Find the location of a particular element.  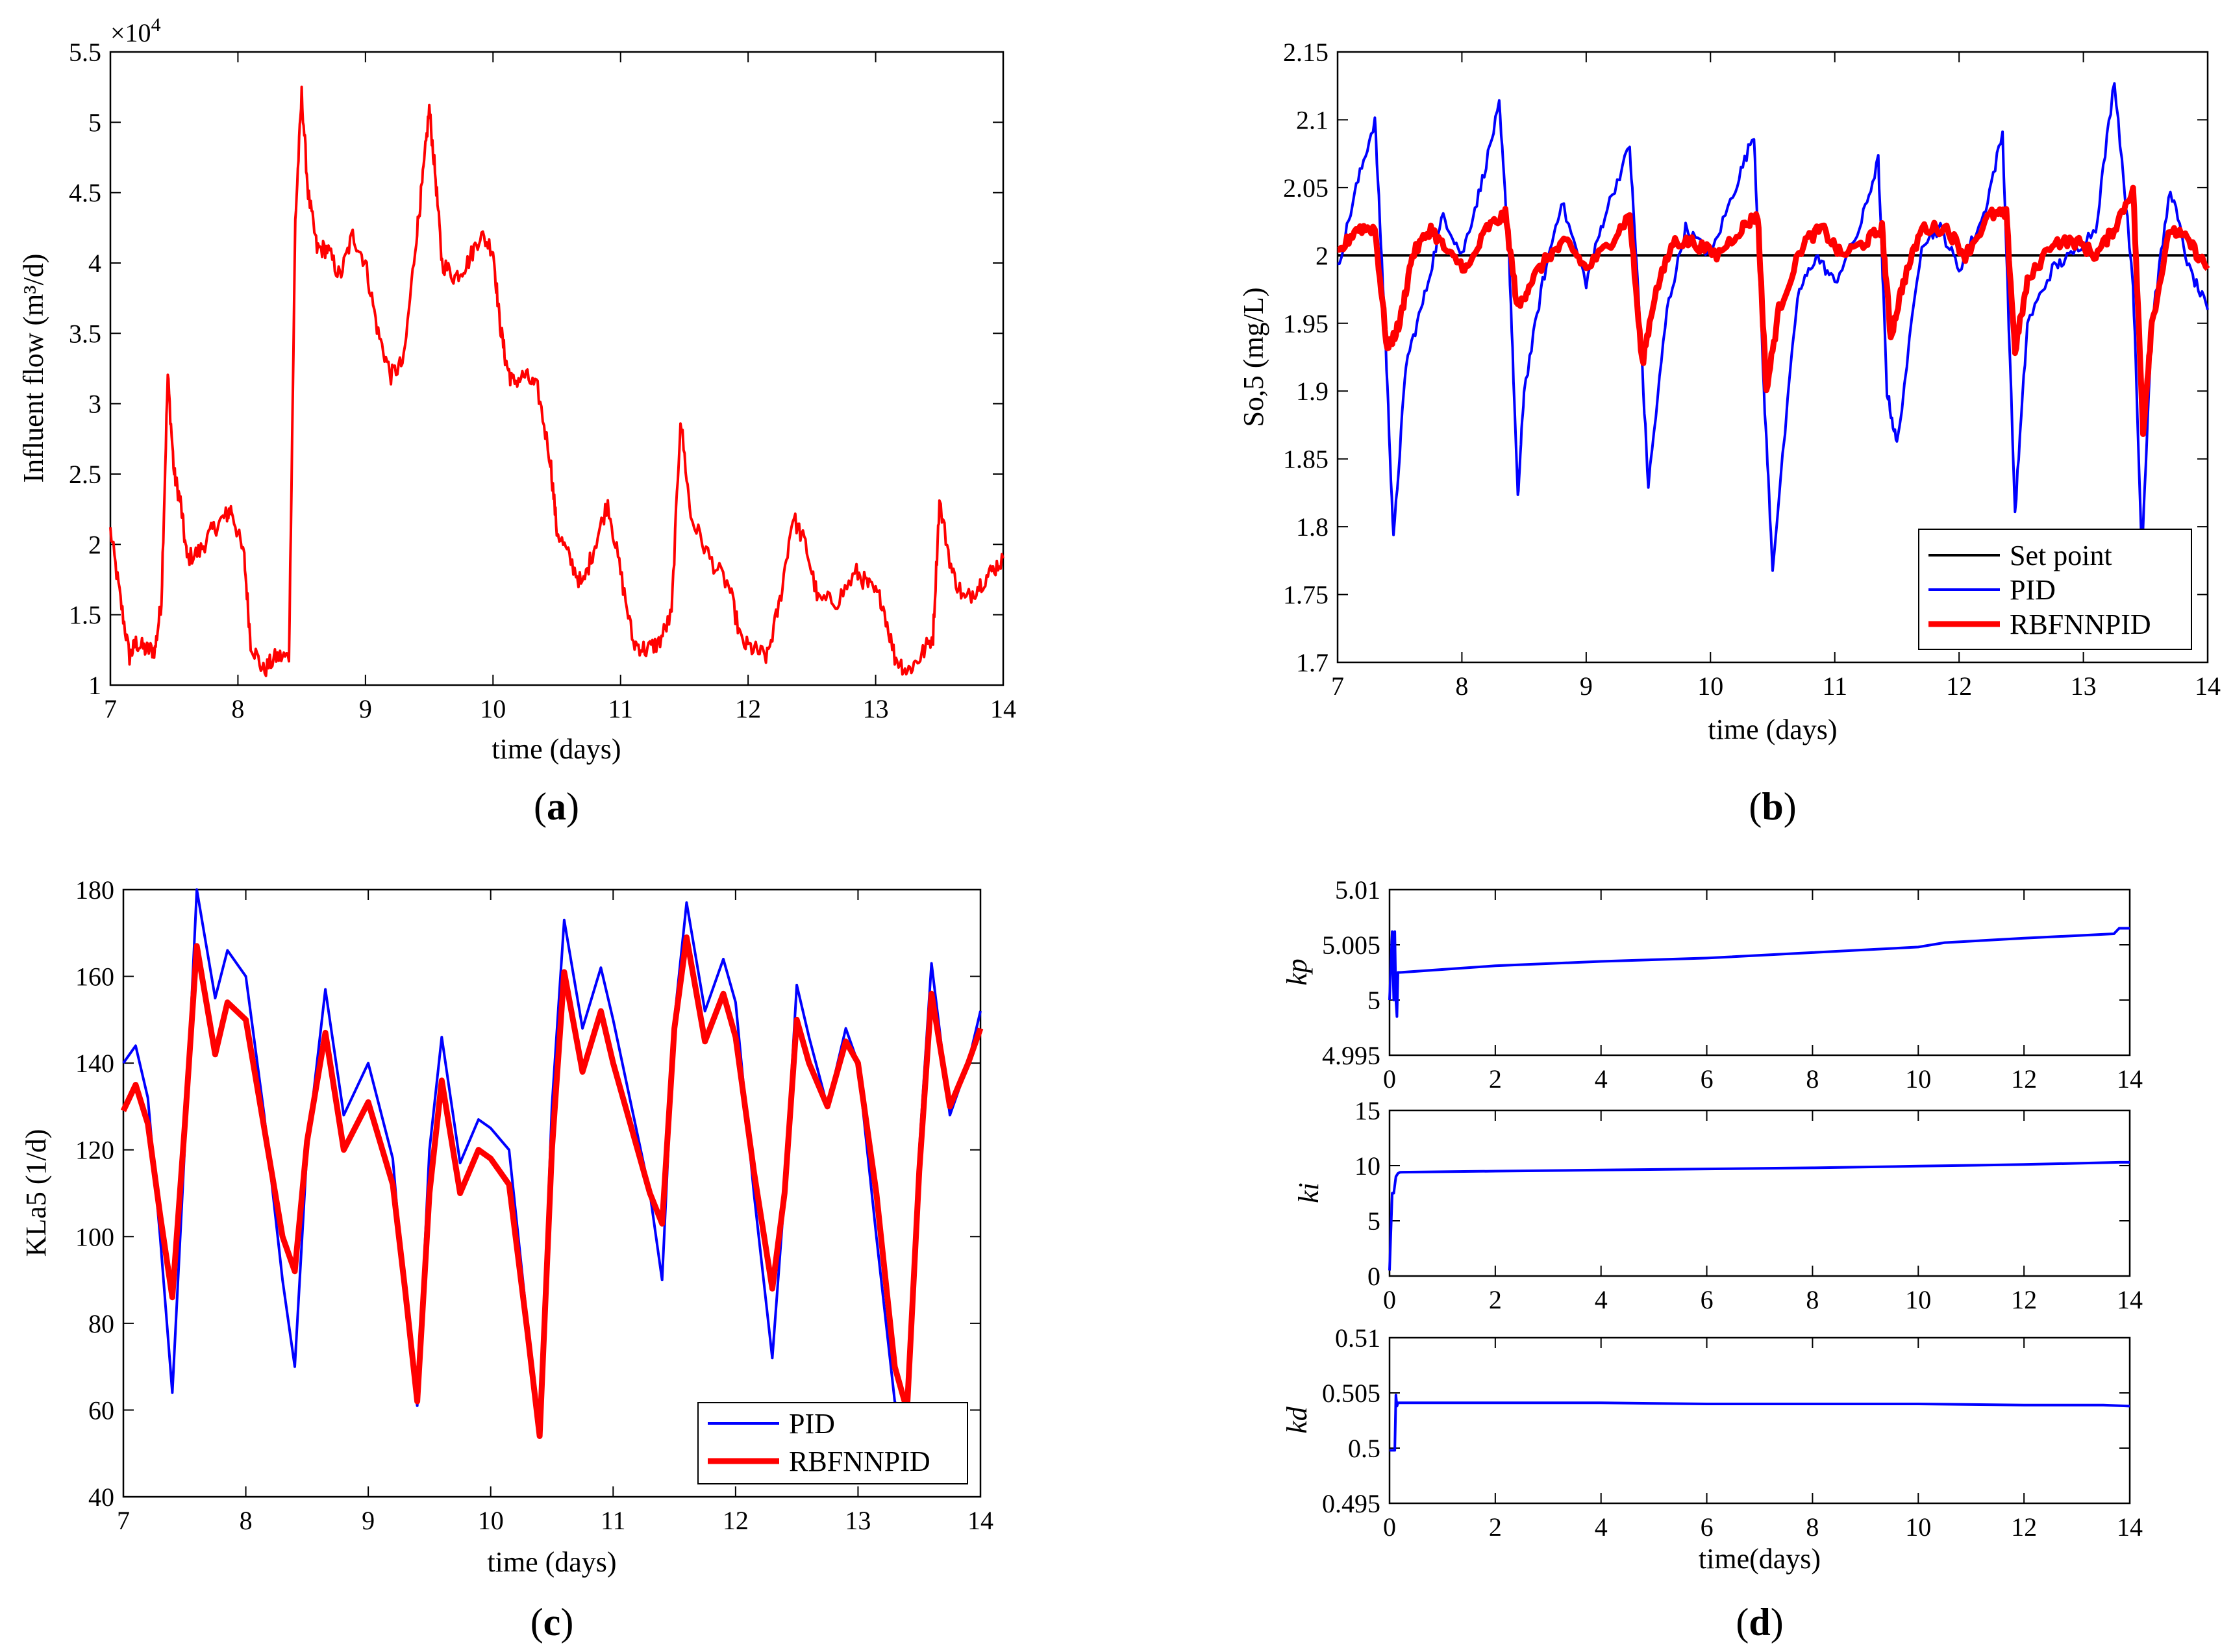

y-tick-label: 10 is located at coordinates (1367, 1166).